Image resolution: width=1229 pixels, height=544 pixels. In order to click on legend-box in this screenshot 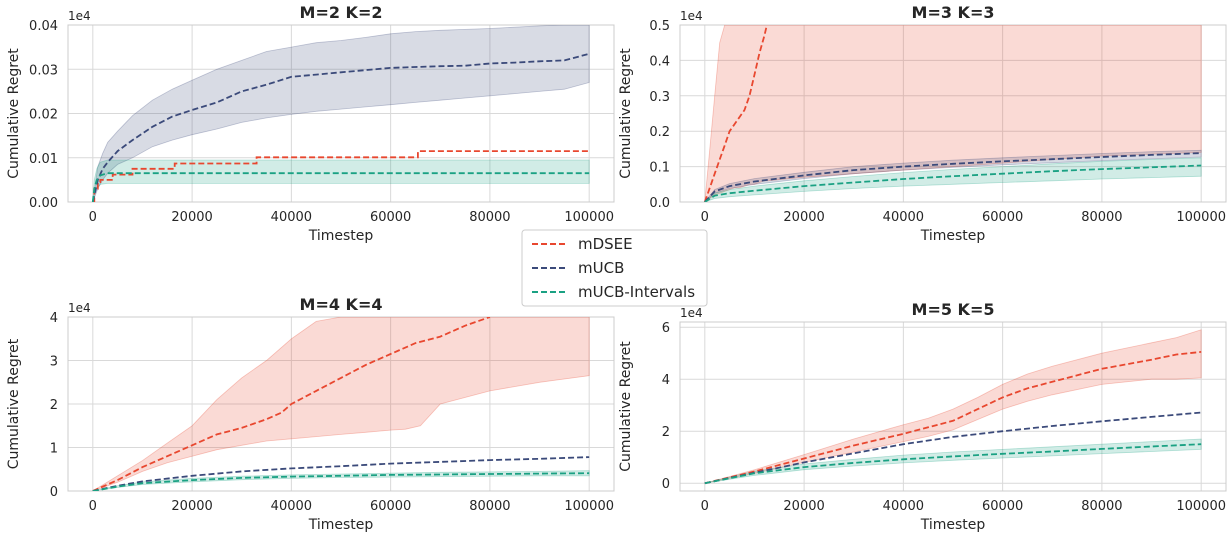, I will do `click(614, 268)`.